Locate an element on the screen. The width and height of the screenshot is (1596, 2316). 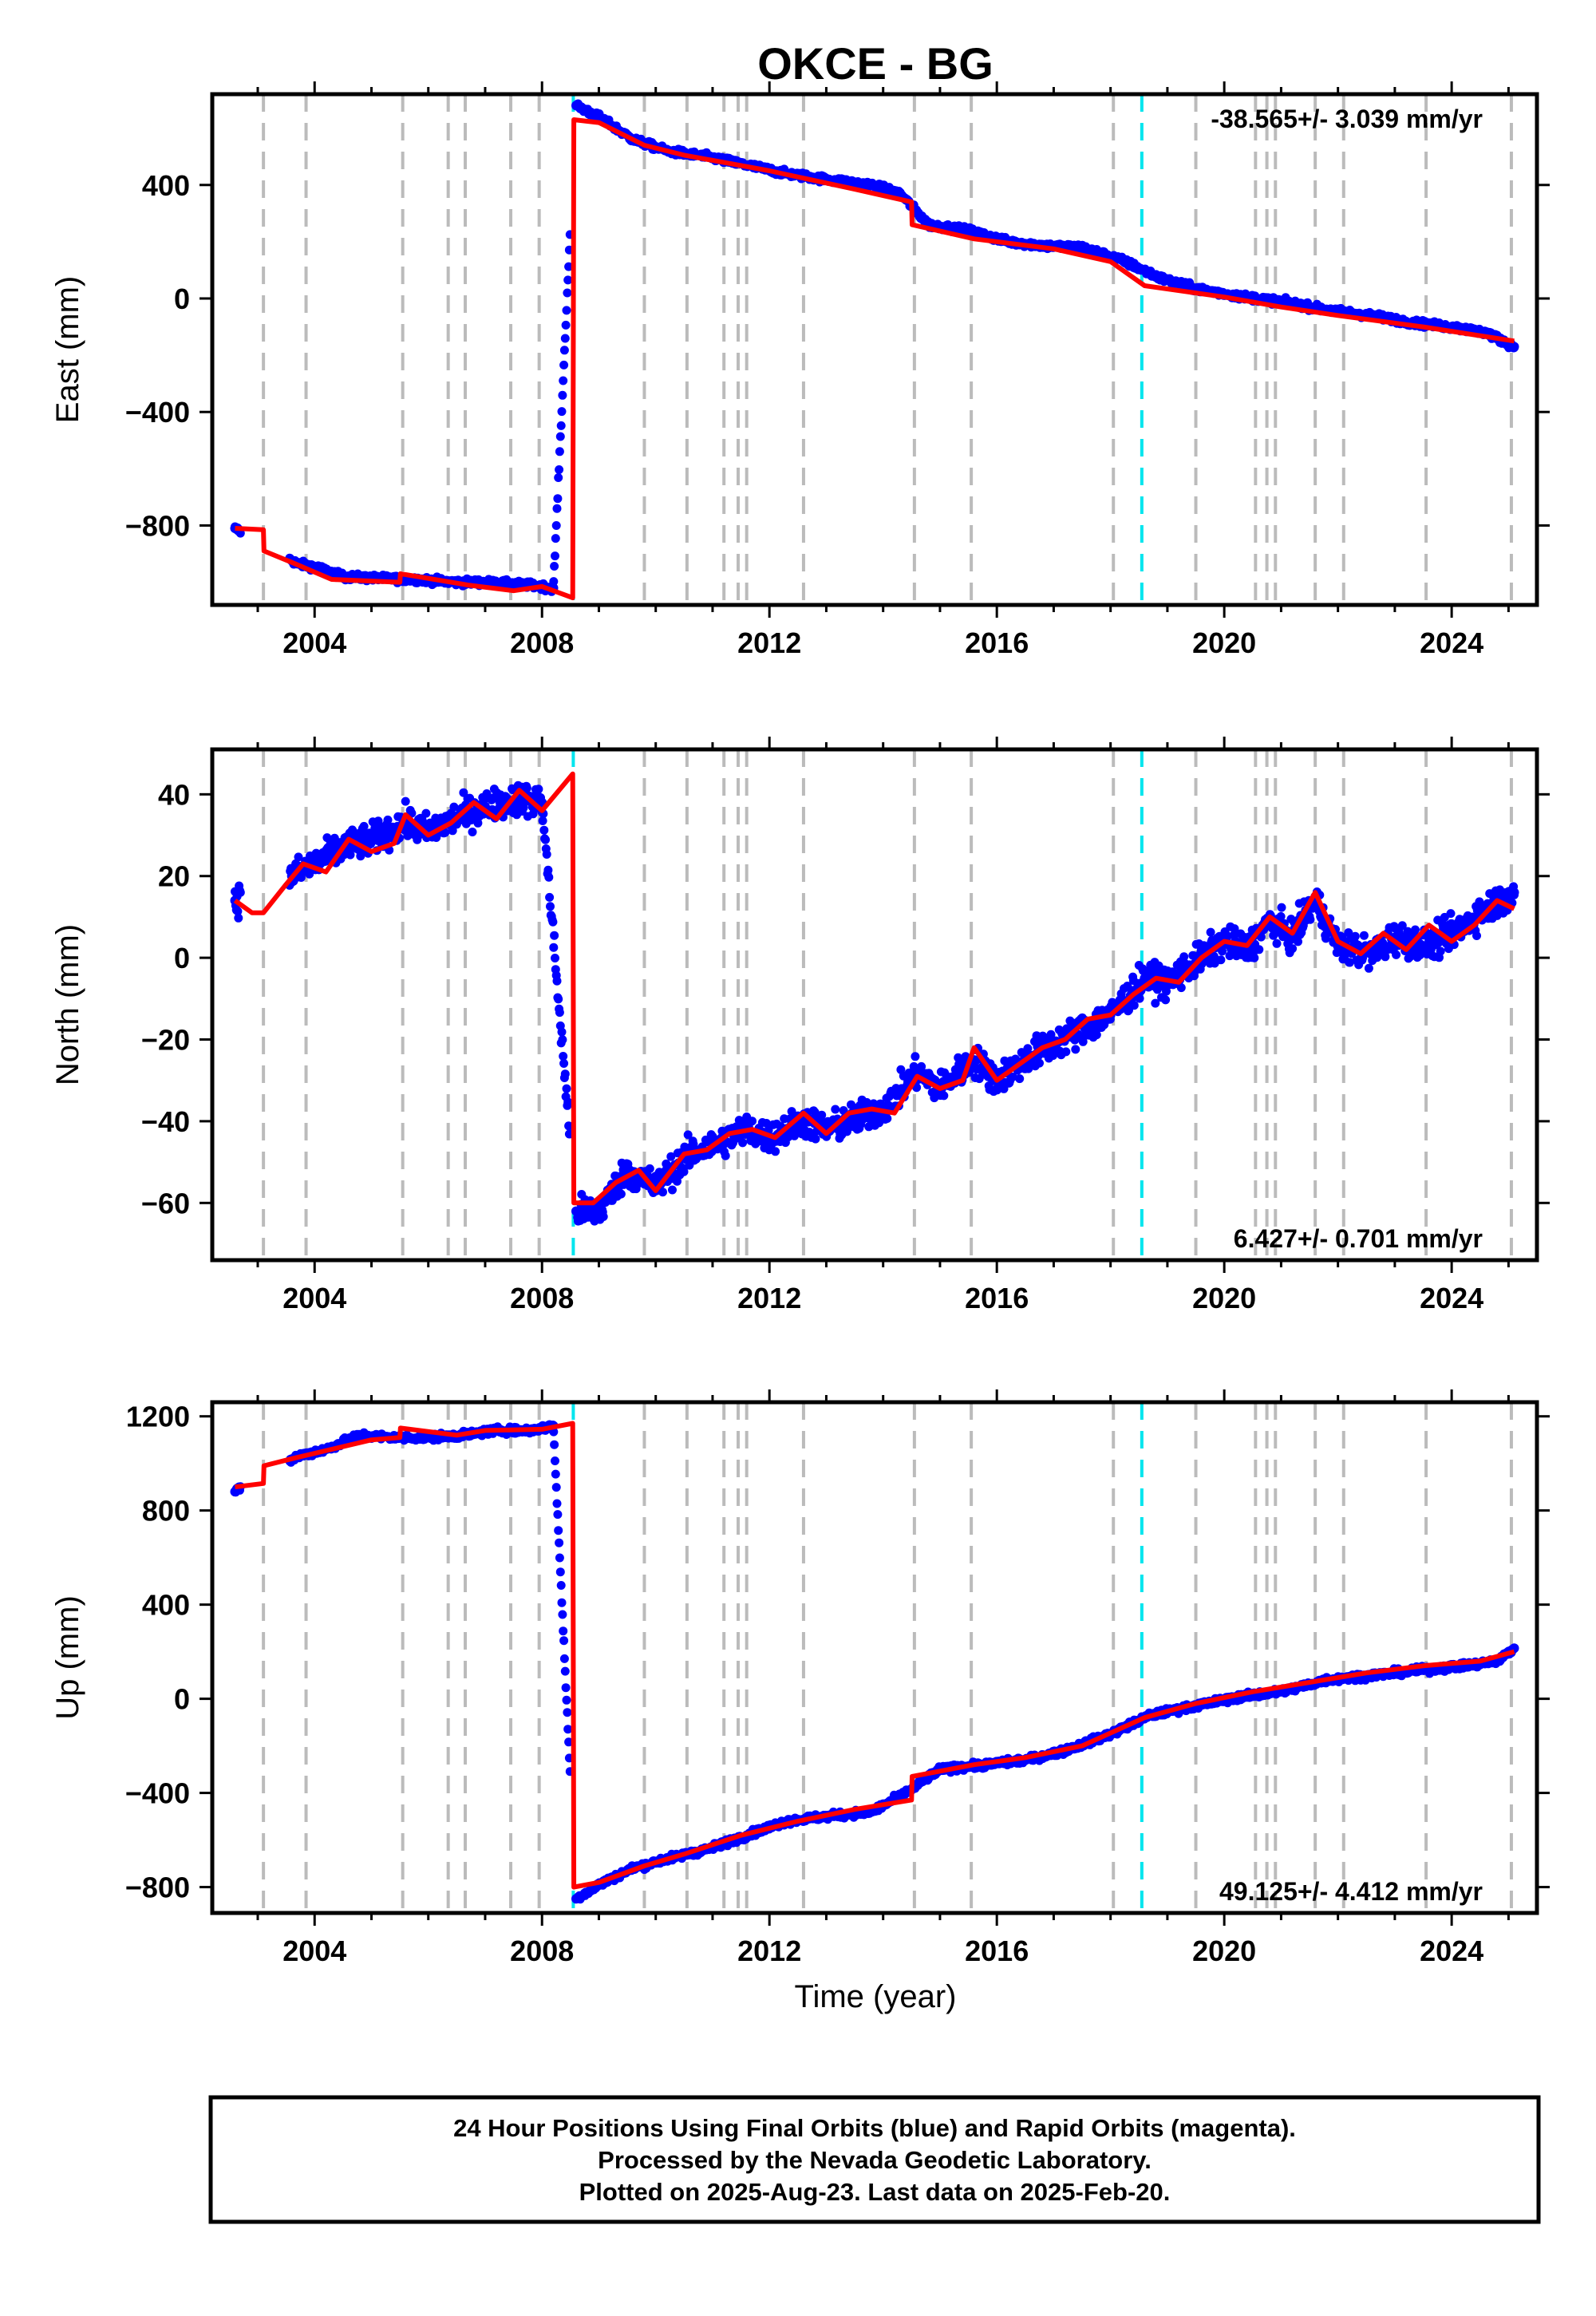
north-x-tick-label-2024: 2024 is located at coordinates (1451, 1298).